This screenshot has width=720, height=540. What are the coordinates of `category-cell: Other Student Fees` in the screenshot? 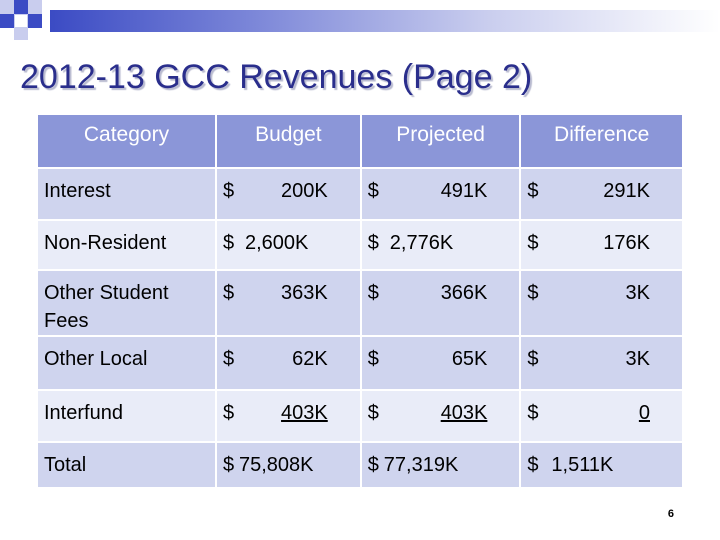 It's located at (106, 307).